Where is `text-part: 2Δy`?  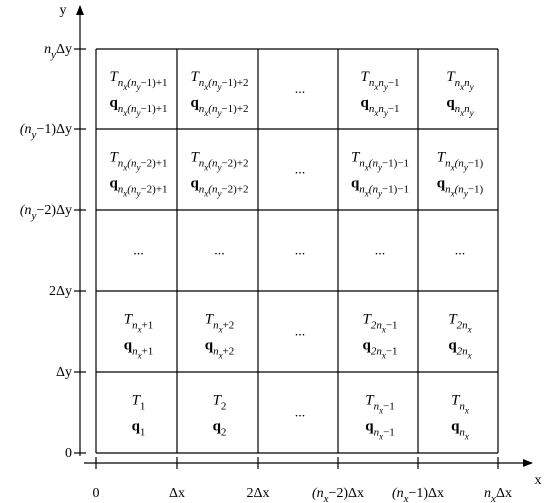
text-part: 2Δy is located at coordinates (60, 291).